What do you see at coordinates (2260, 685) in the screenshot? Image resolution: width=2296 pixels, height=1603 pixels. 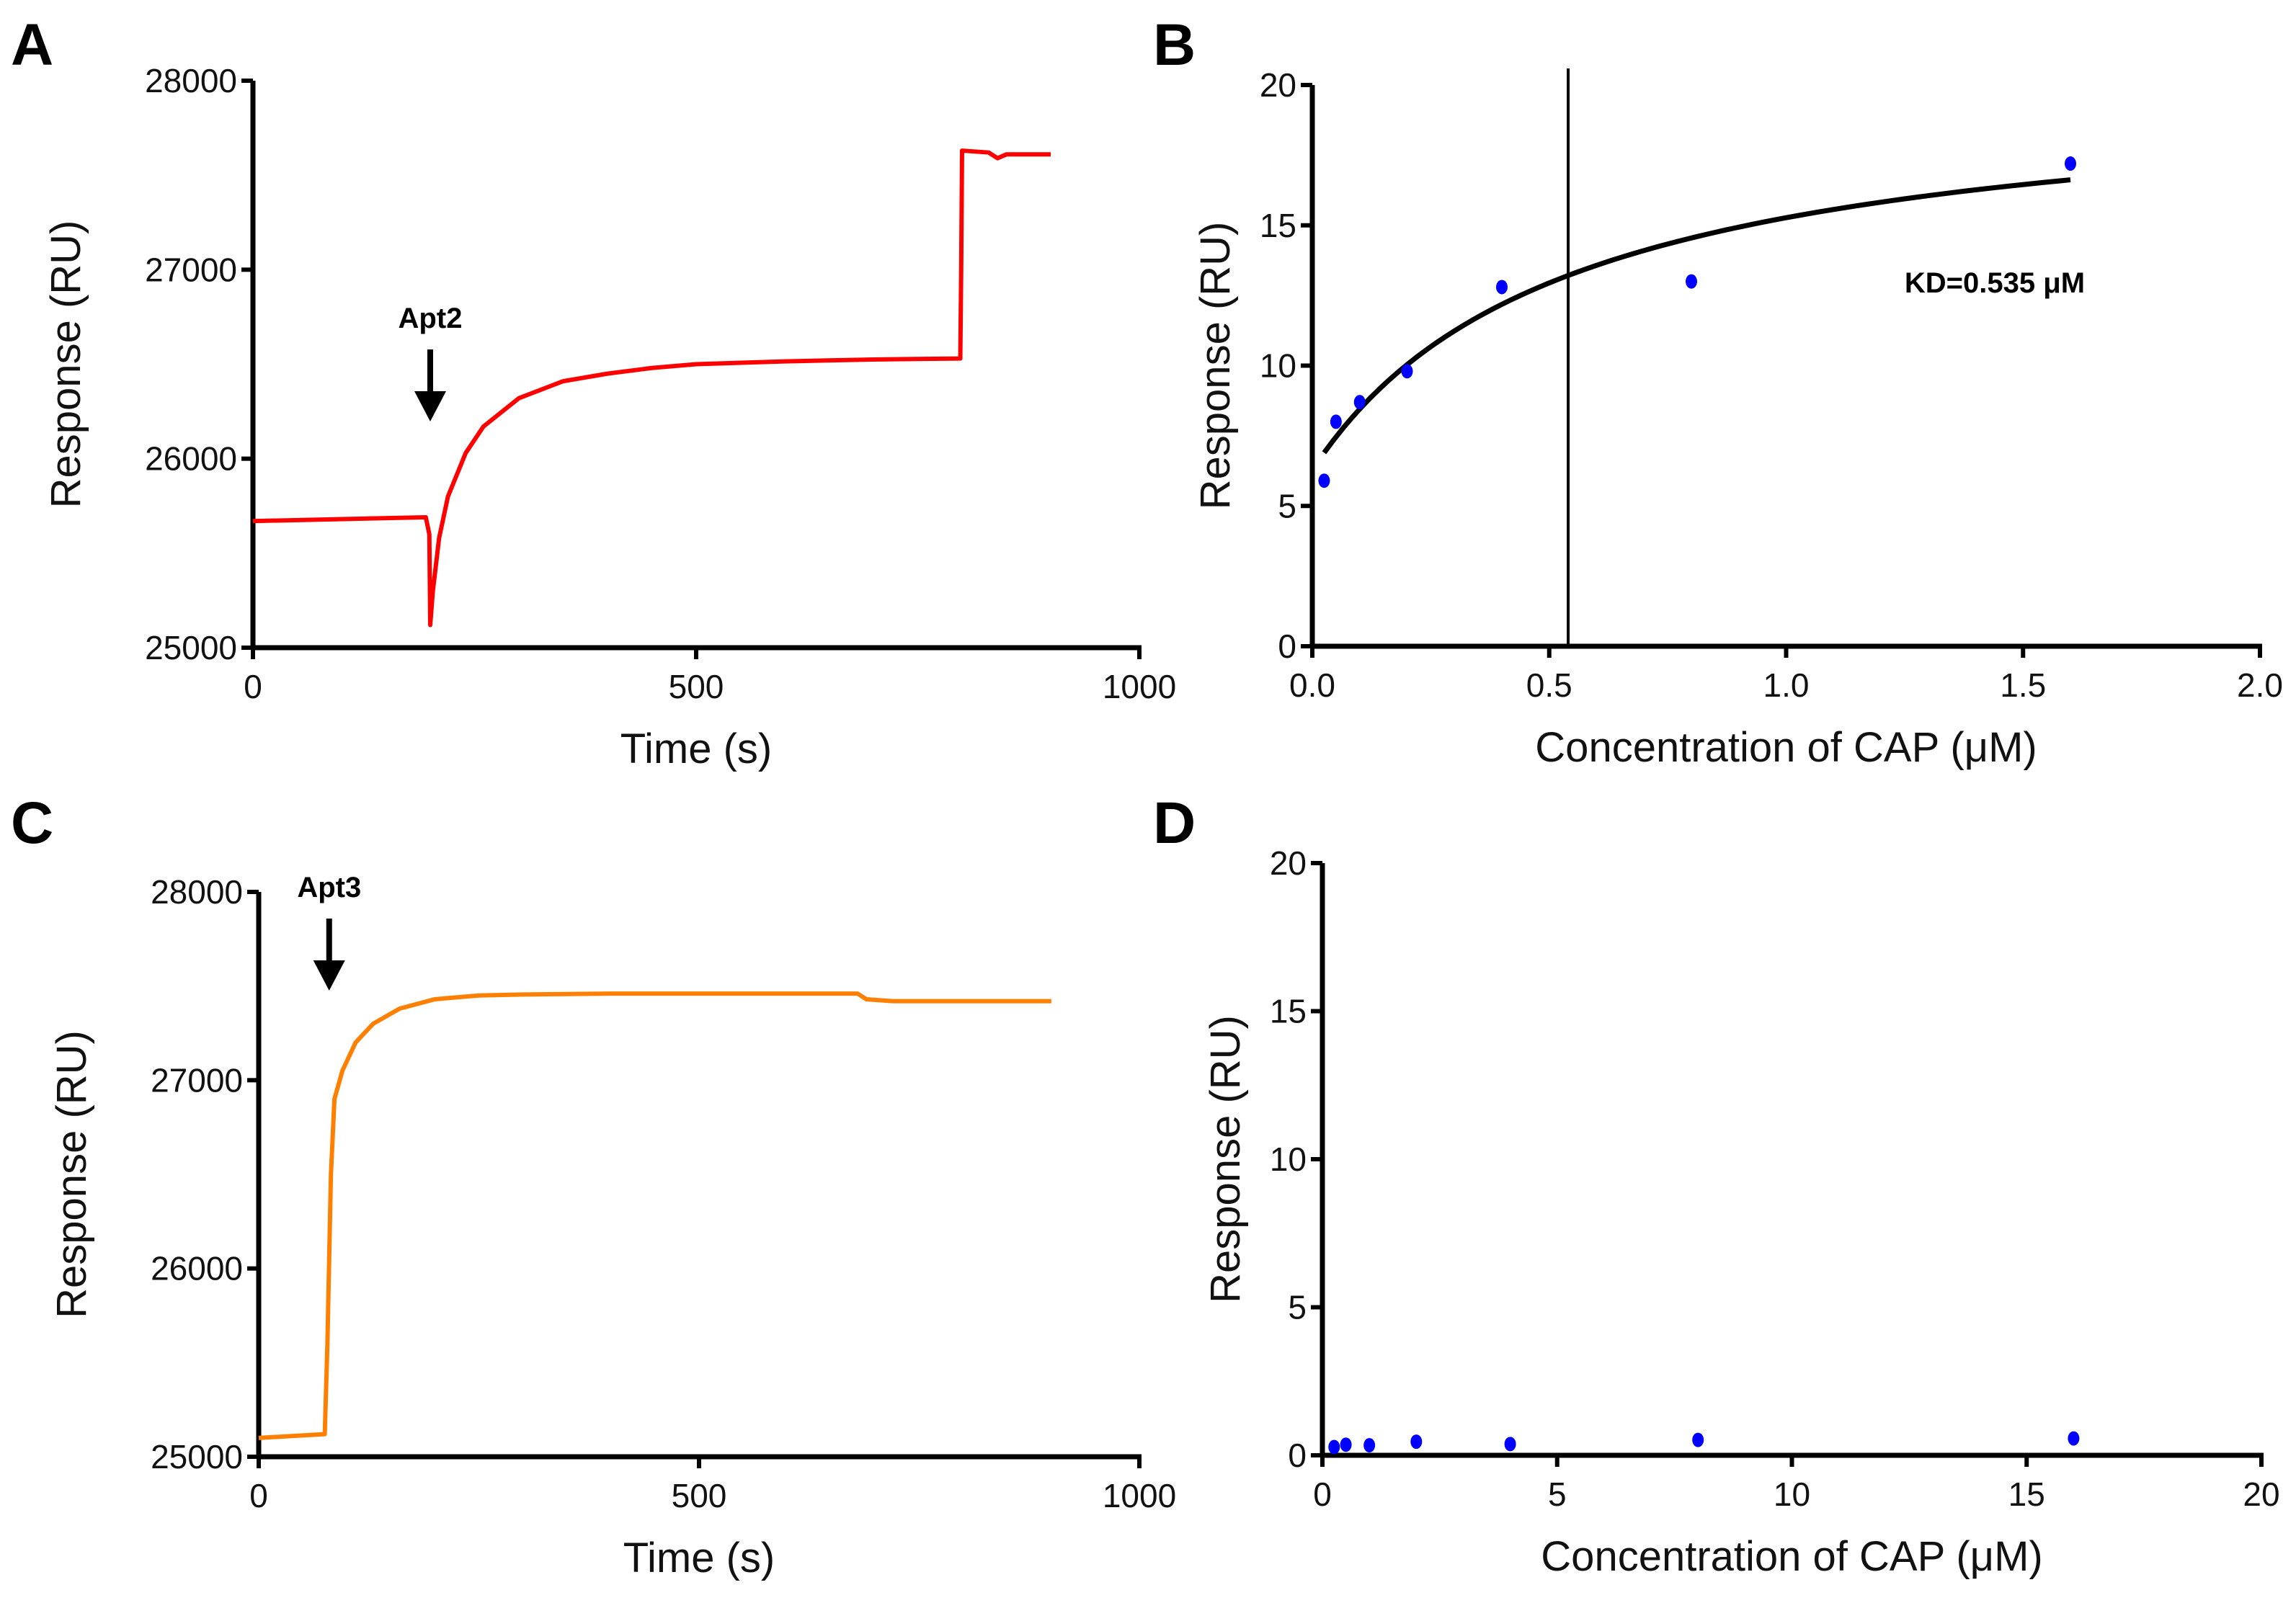 I see `x-tick-label: 2.0` at bounding box center [2260, 685].